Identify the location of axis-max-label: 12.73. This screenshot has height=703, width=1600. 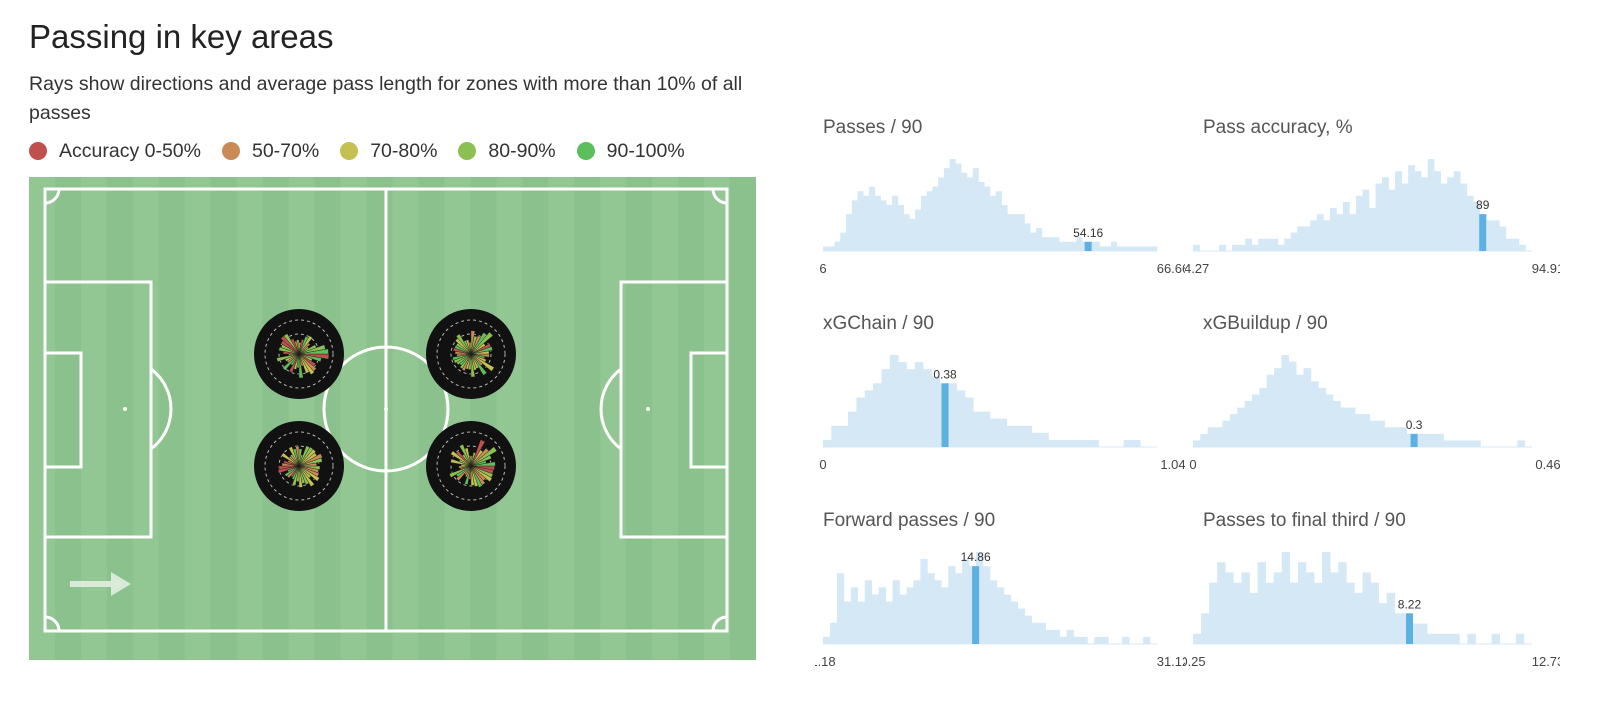
(1546, 661).